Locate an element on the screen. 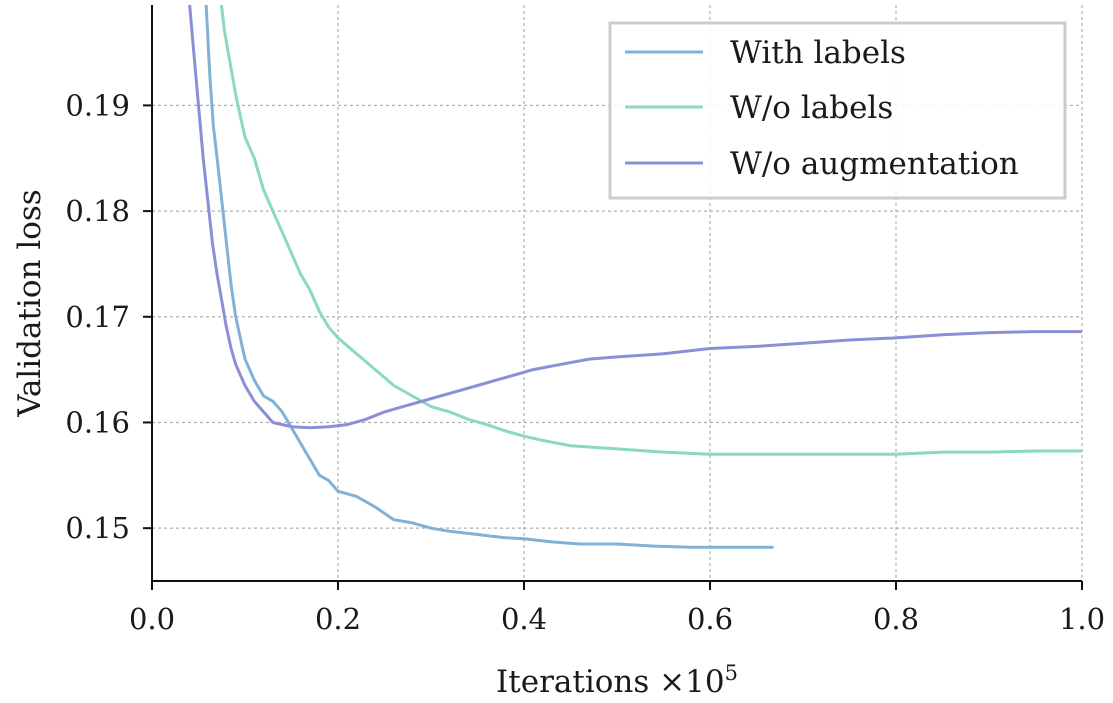 The image size is (1113, 703). x-tick-label: 0.6 is located at coordinates (710, 619).